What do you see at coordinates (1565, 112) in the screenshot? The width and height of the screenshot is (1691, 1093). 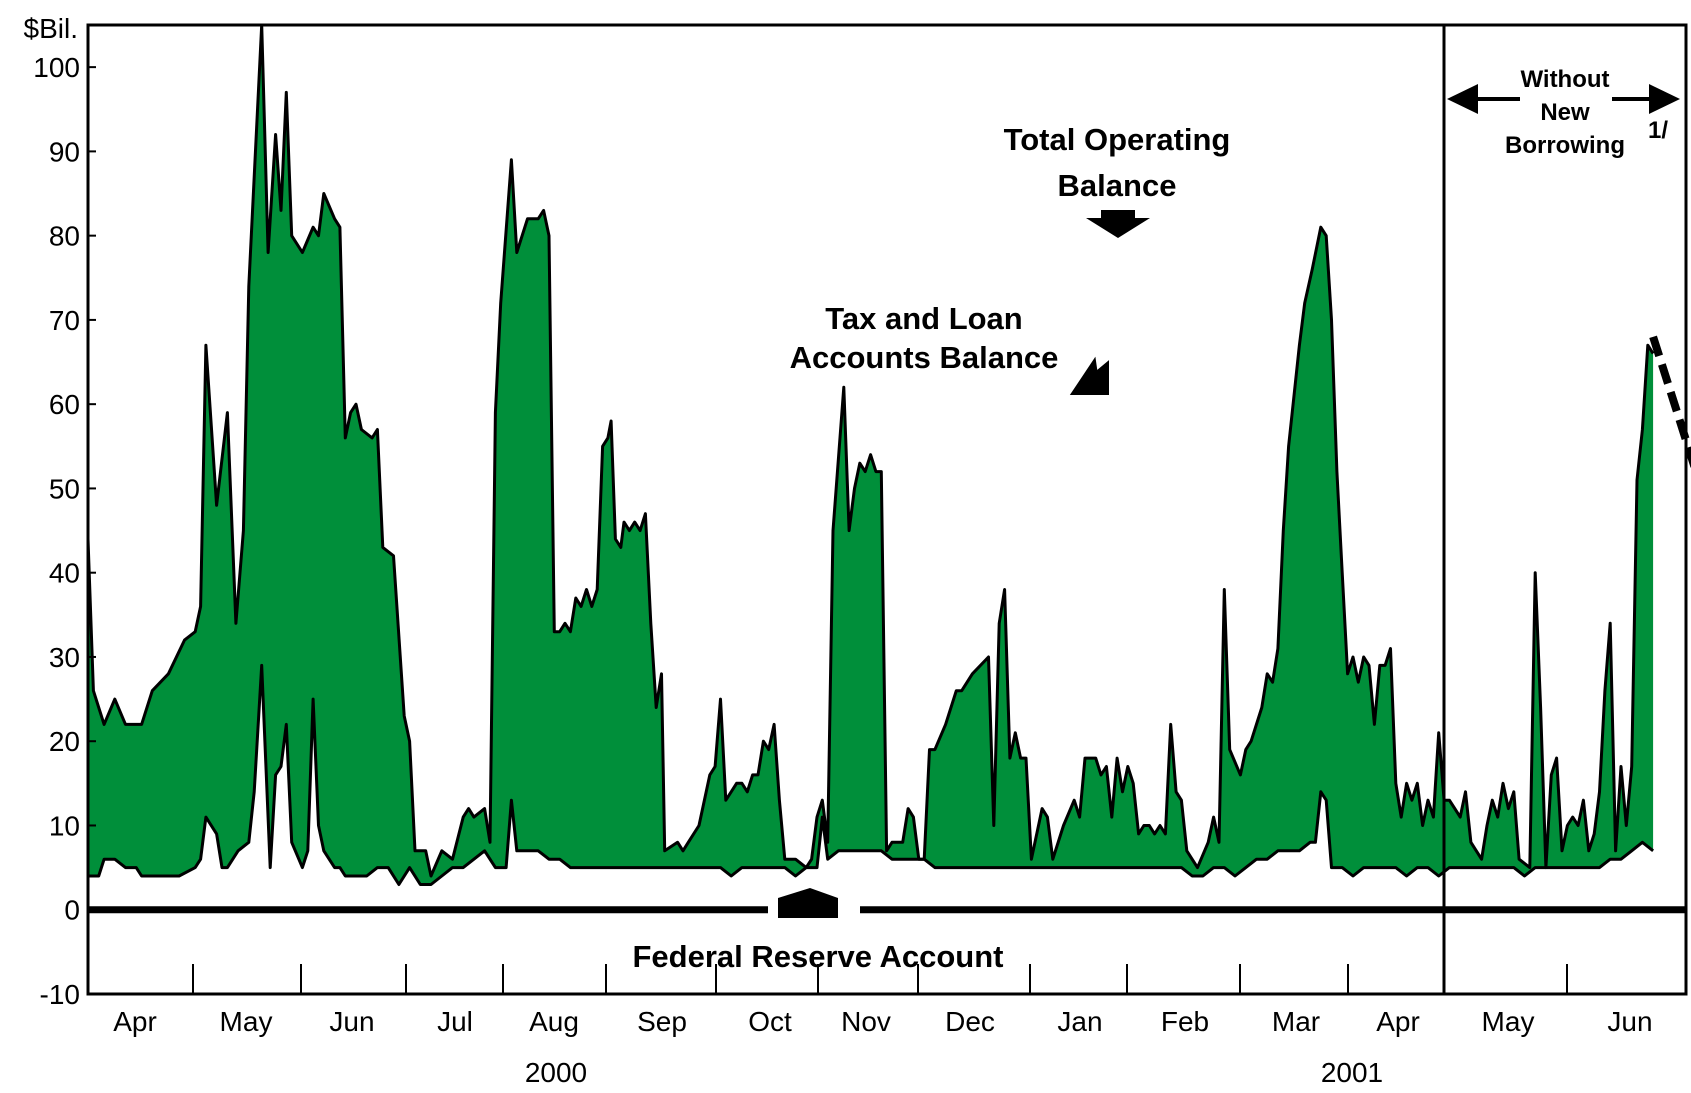 I see `without-borrowing-label-line2: New` at bounding box center [1565, 112].